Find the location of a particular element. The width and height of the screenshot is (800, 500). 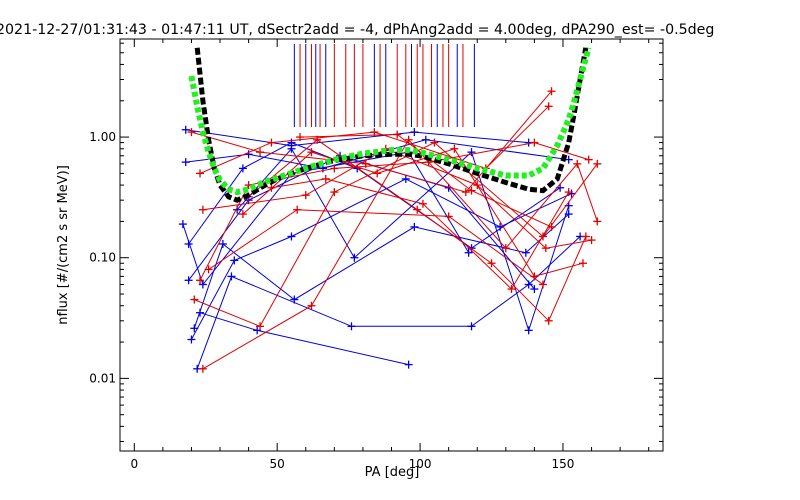

x-tick-label: 50 is located at coordinates (277, 464).